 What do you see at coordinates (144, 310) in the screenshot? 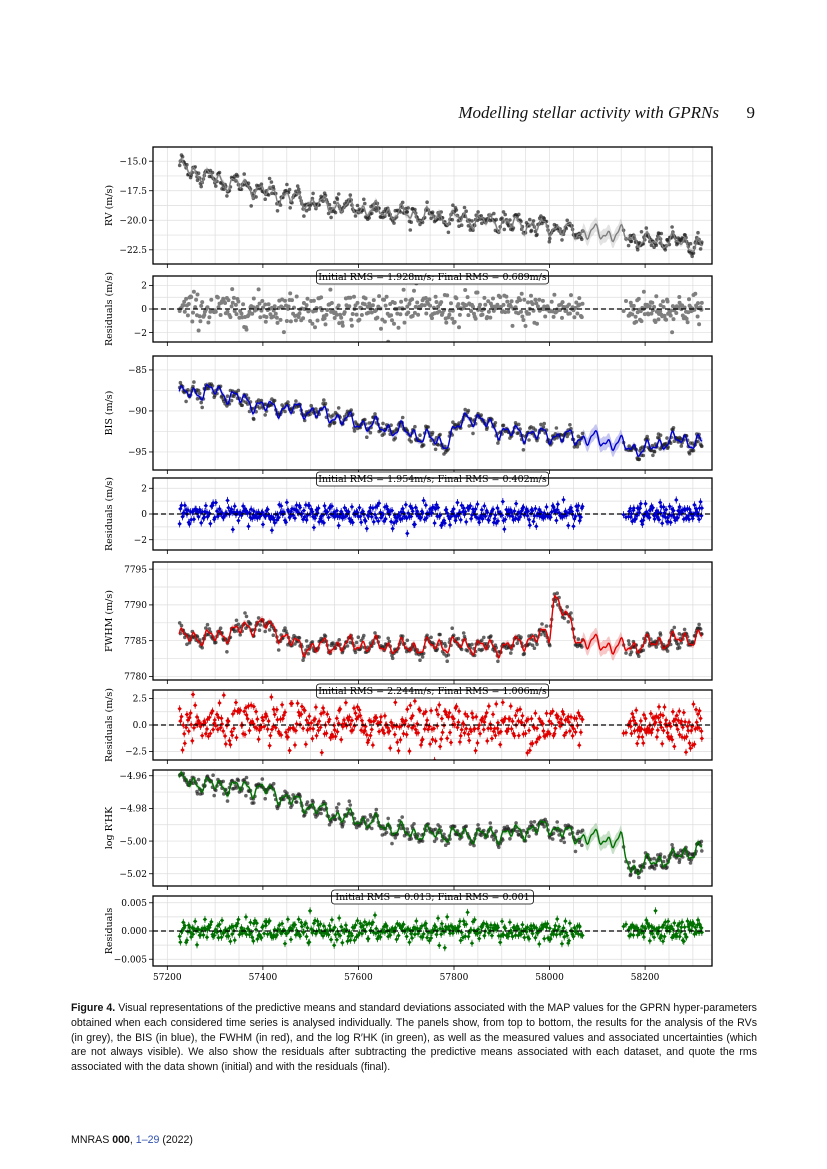
I see `y-tick-label: 0` at bounding box center [144, 310].